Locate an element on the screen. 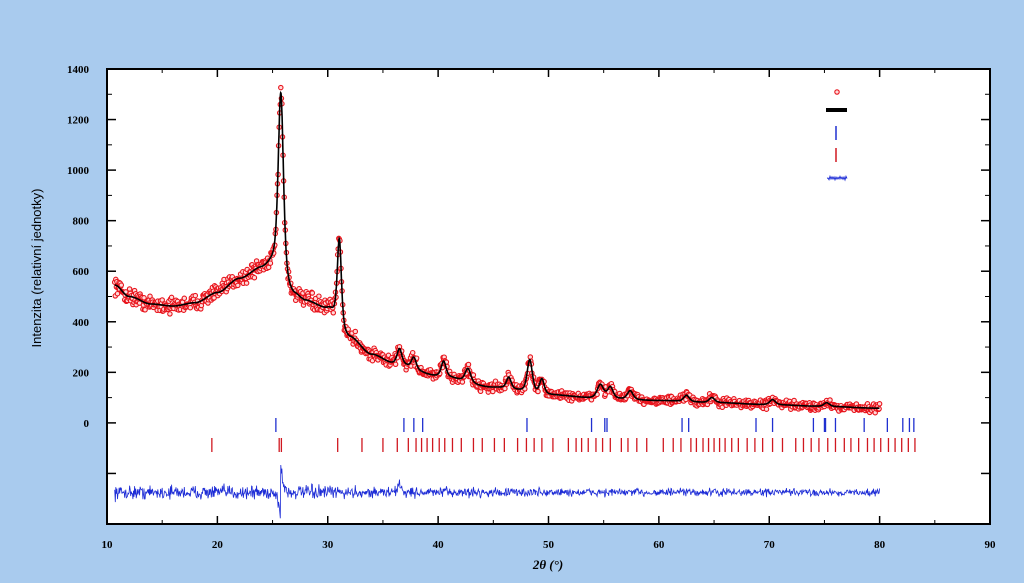 The image size is (1024, 583). x-axis-title: 2θ (°) is located at coordinates (547, 564).